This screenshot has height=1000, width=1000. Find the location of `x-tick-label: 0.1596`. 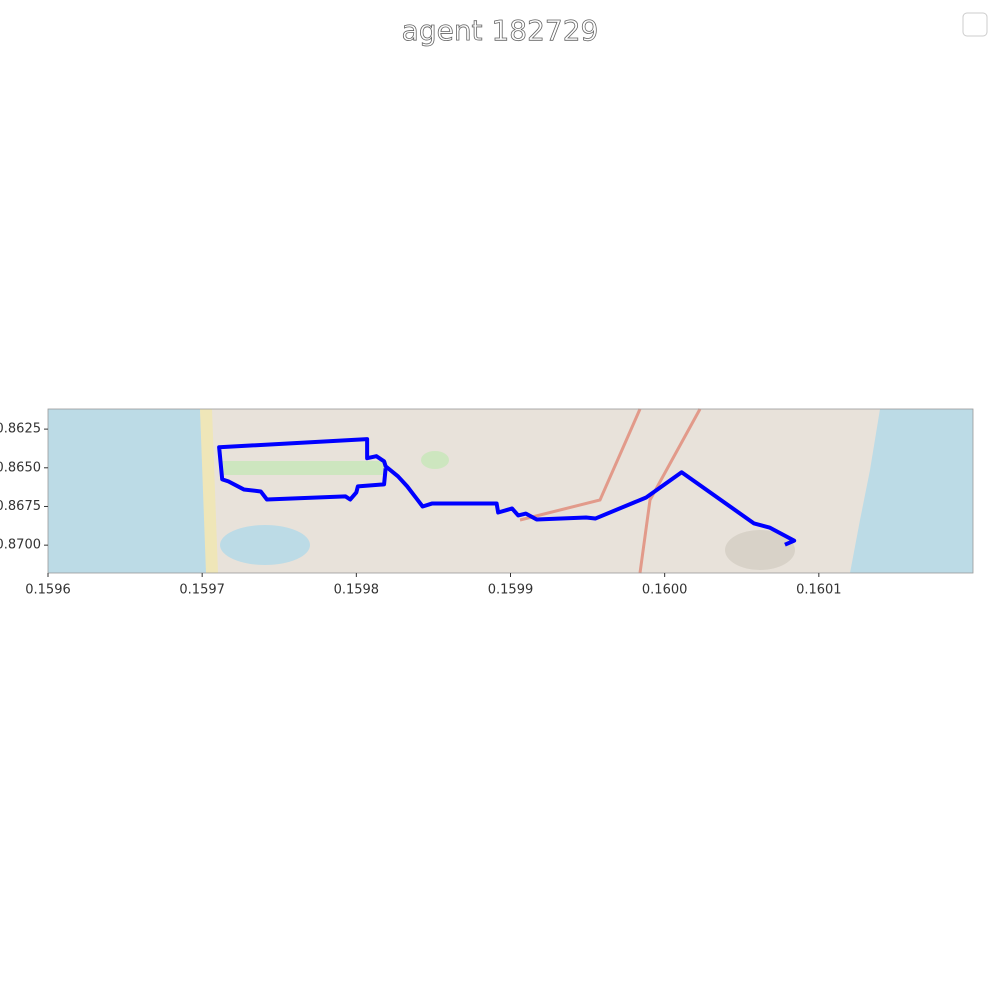

x-tick-label: 0.1596 is located at coordinates (48, 590).